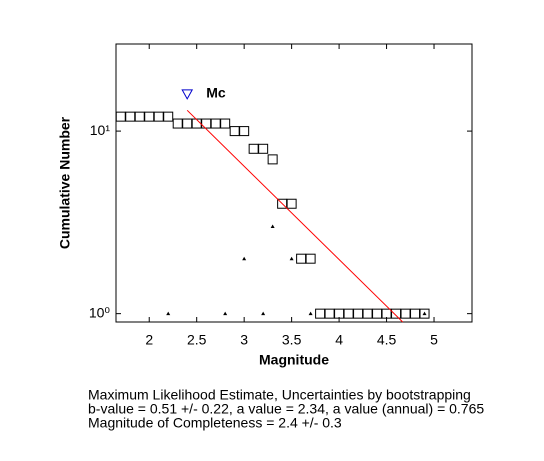 The image size is (544, 461). I want to click on mc-marker, so click(187, 94).